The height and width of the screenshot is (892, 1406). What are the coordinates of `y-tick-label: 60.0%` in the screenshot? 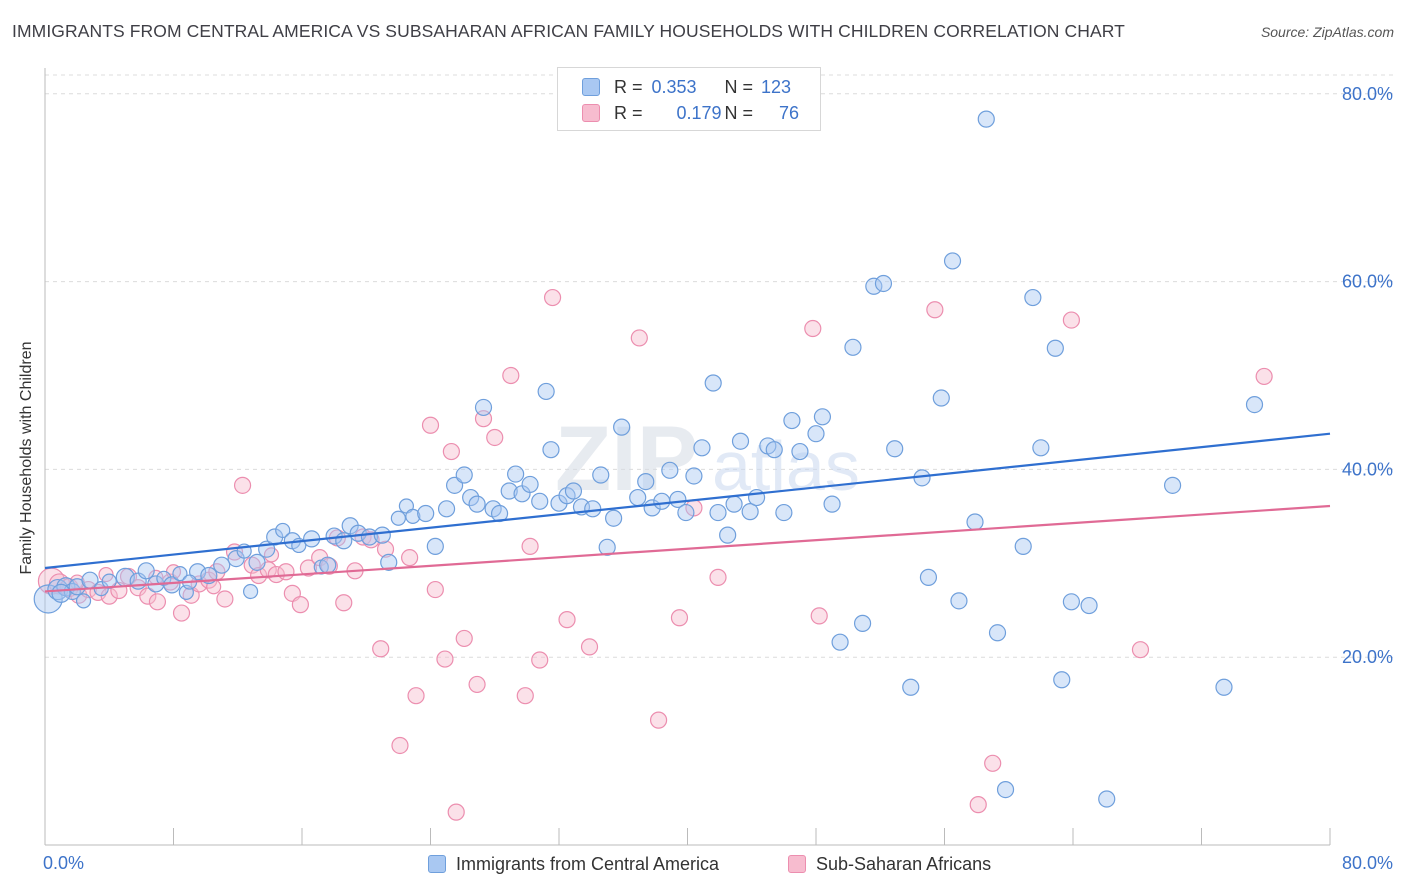 It's located at (1367, 282).